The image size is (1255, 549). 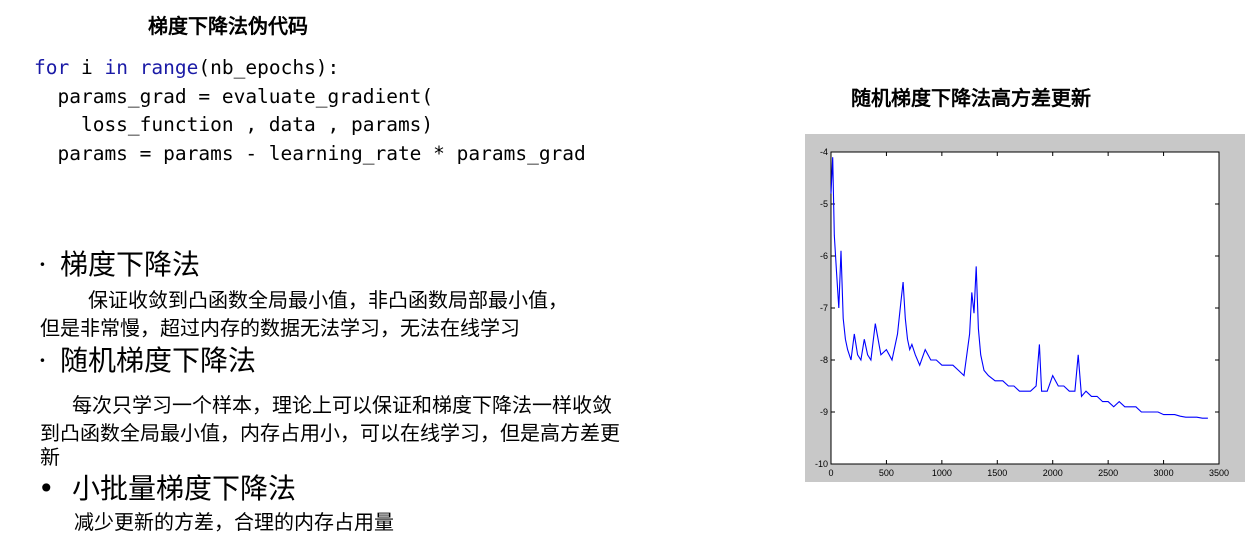 I want to click on section-text-line: 每次只学习一个样本，理论上可以保证和梯度下降法一样收敛, so click(x=342, y=405).